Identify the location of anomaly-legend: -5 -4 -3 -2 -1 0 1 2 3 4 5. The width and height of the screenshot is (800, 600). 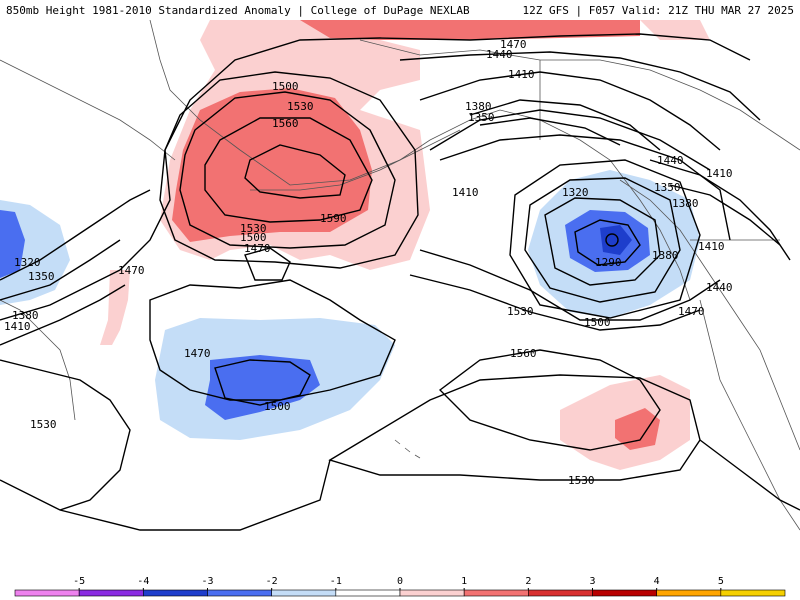
(400, 584).